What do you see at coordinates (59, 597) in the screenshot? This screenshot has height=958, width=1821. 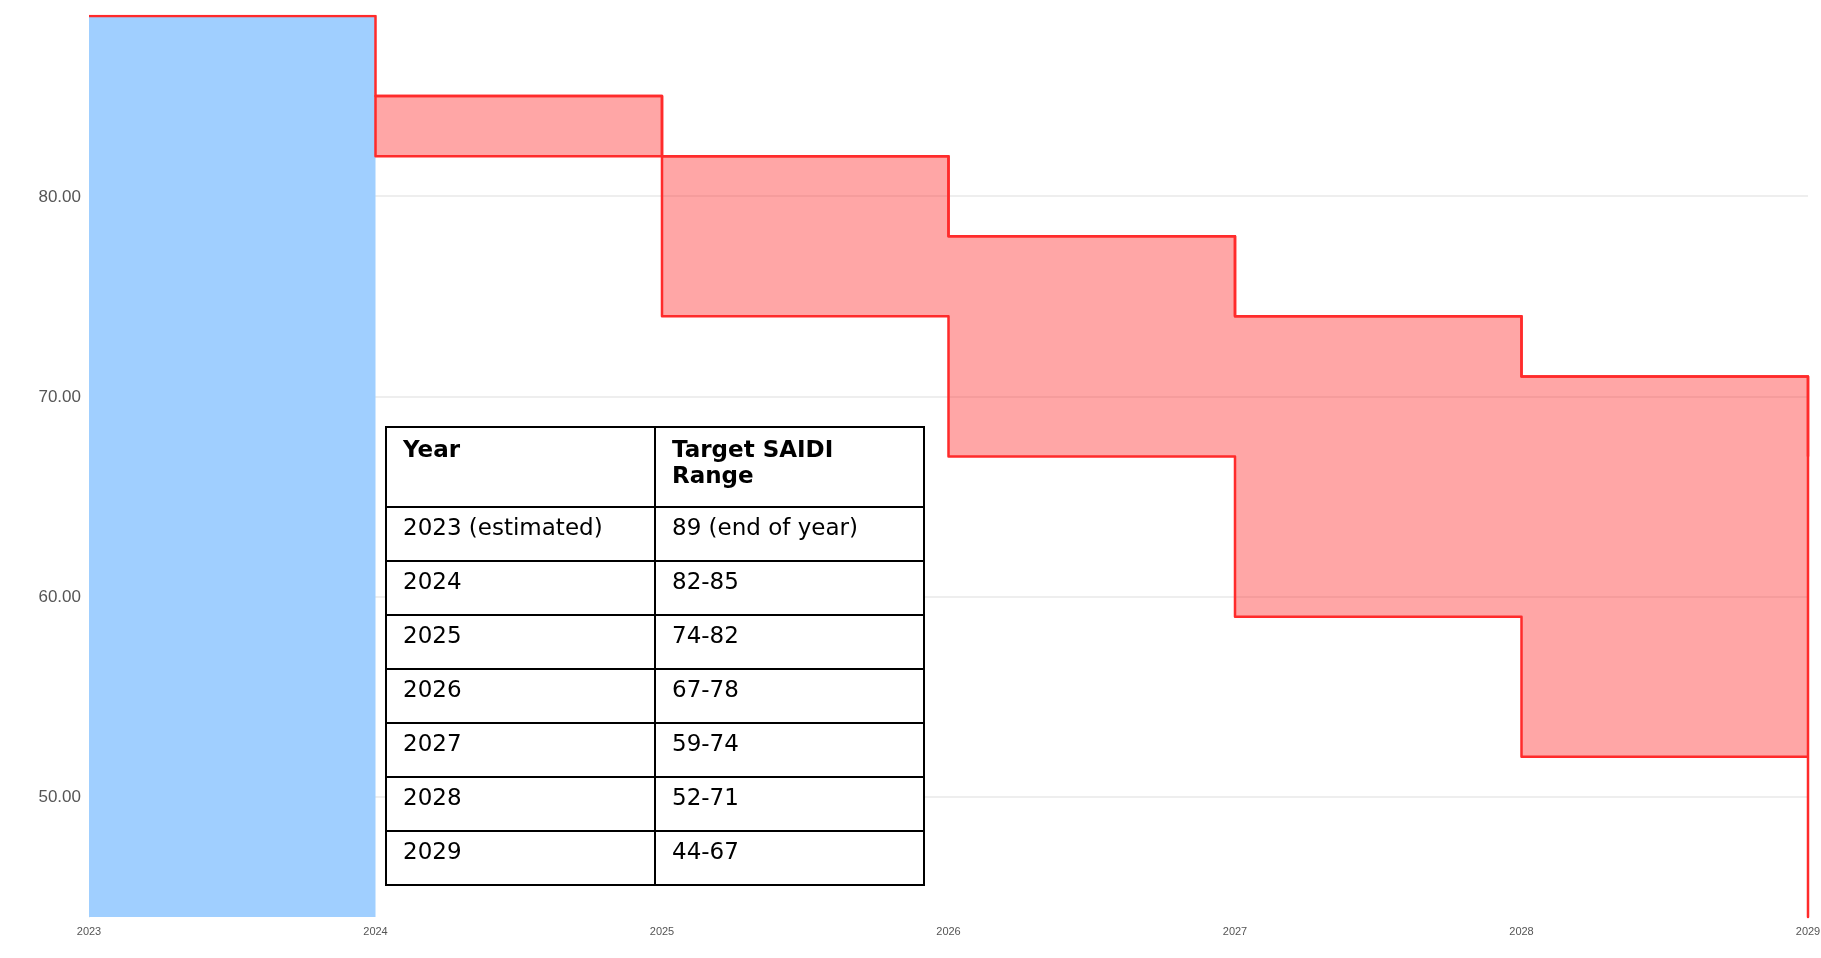 I see `y-tick-label: 60.00` at bounding box center [59, 597].